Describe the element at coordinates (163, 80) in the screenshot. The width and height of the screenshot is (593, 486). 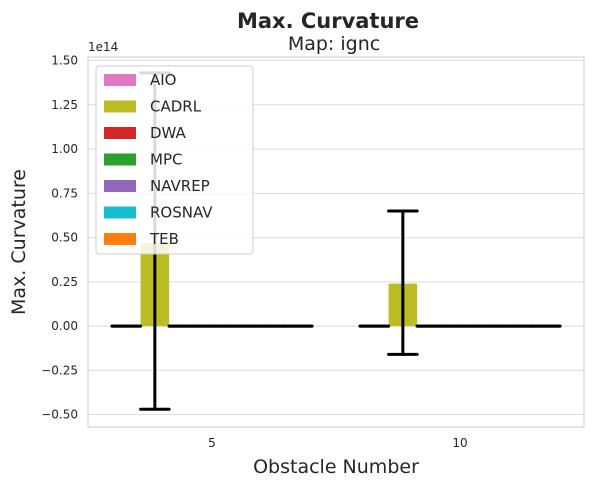
I see `legend-label-aio: AIO` at that location.